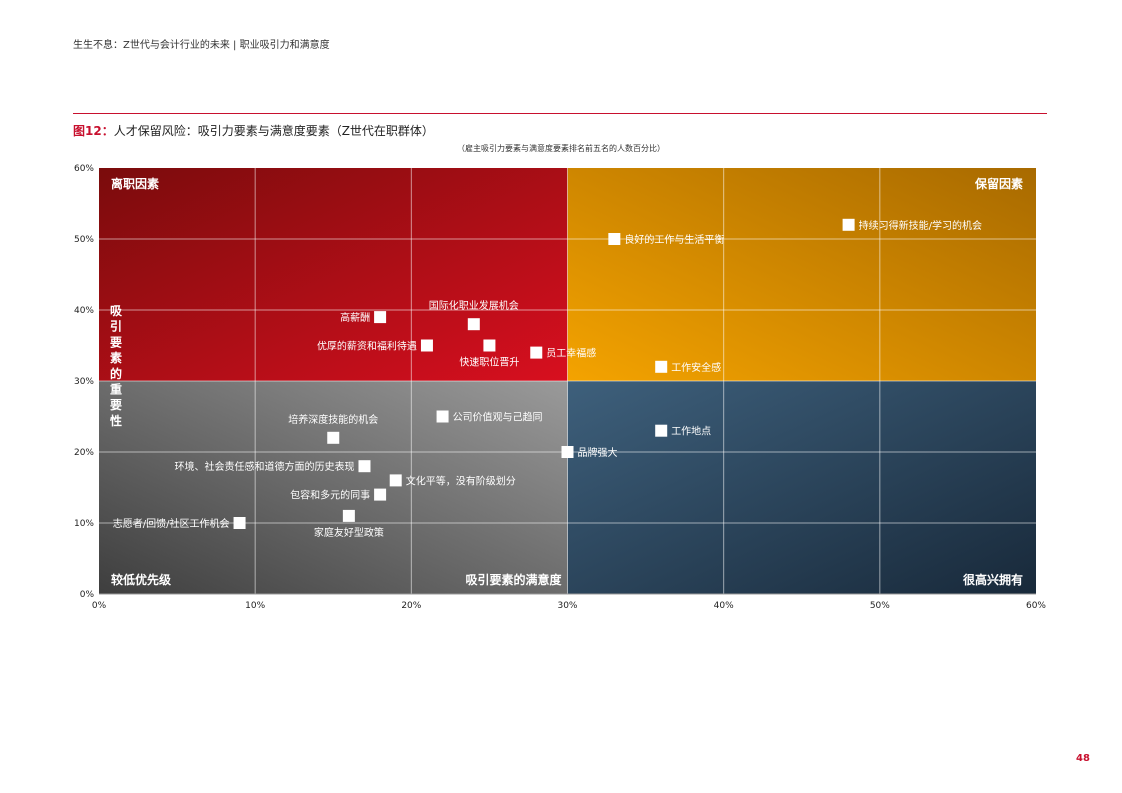  Describe the element at coordinates (474, 305) in the screenshot. I see `data-point-label: 国际化职业发展机会` at that location.